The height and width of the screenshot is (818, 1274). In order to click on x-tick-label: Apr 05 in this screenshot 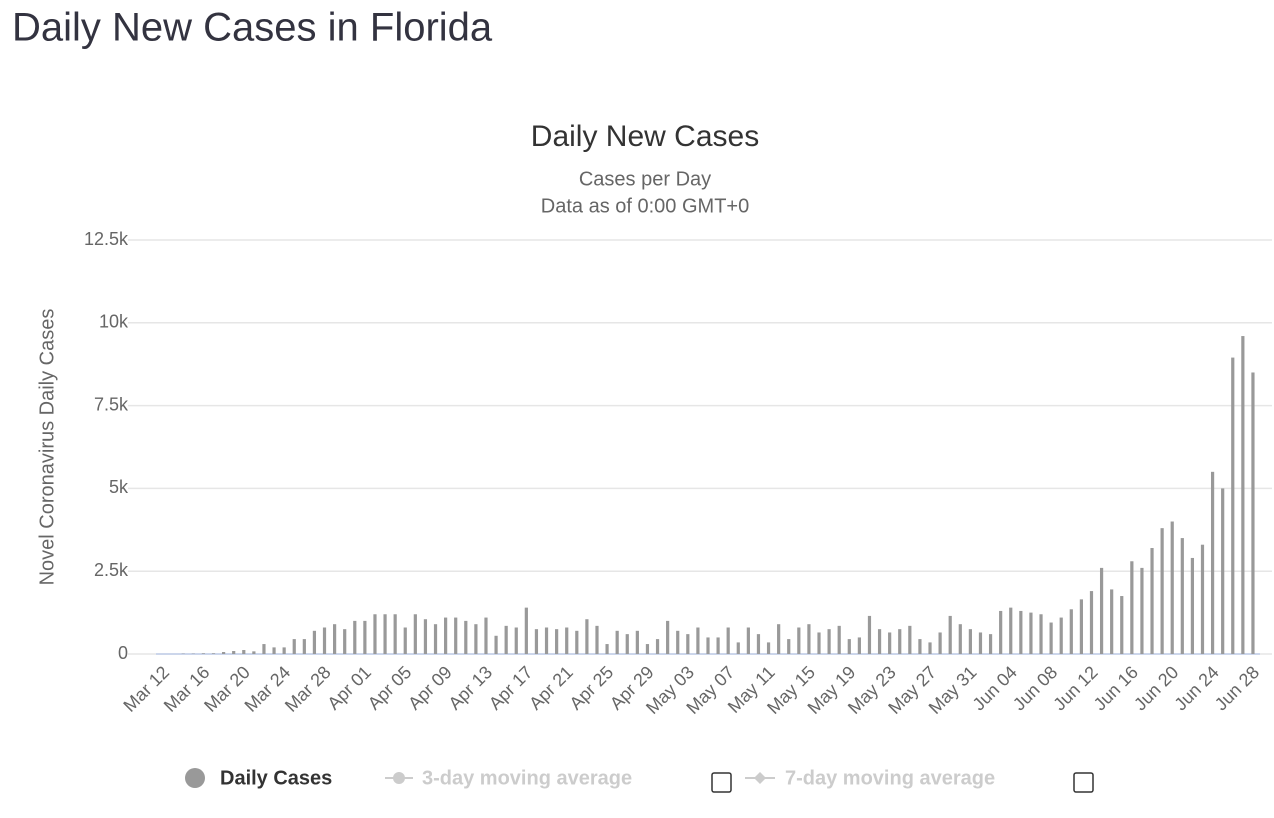, I will do `click(390, 688)`.